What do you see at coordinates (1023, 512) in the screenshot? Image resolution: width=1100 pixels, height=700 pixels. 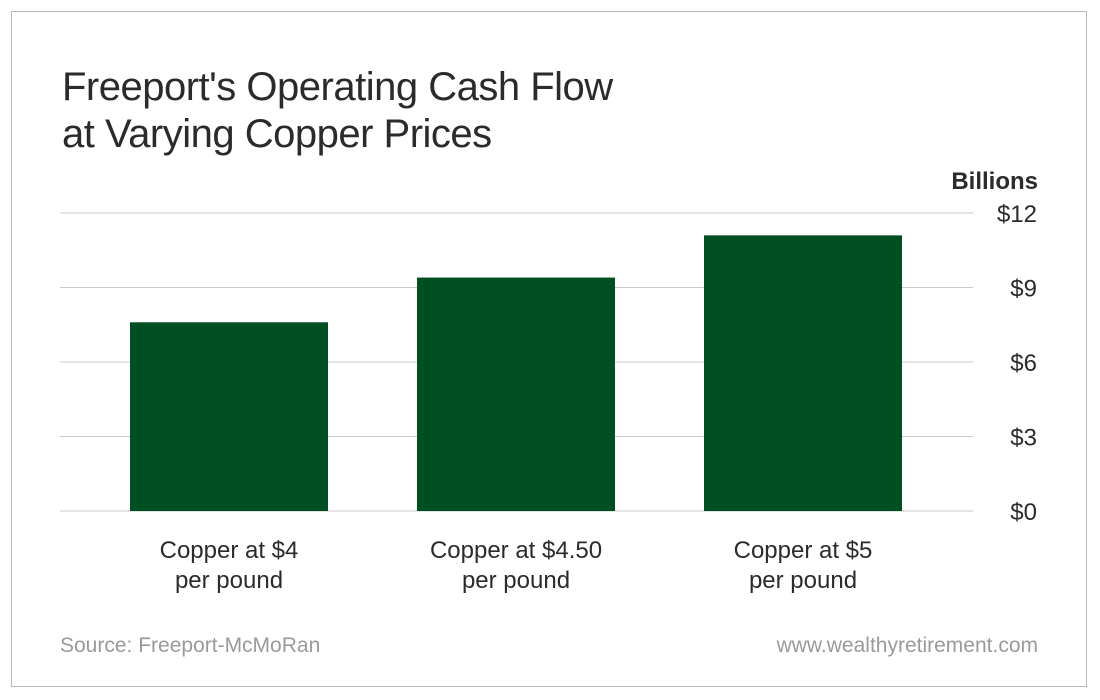 I see `y-tick-label: $0` at bounding box center [1023, 512].